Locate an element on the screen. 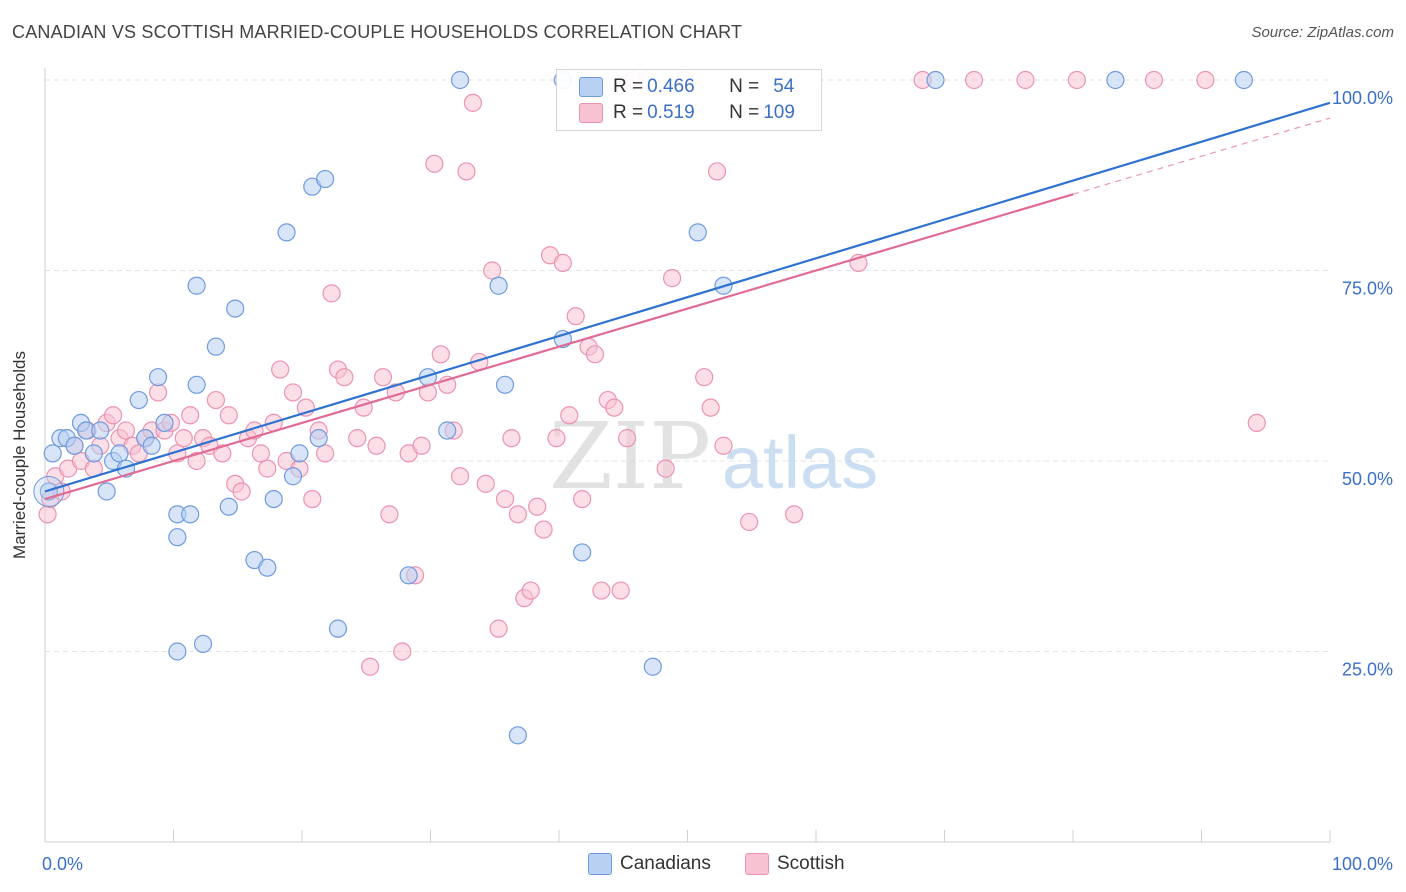  scottish-r-label: R = is located at coordinates (628, 112).